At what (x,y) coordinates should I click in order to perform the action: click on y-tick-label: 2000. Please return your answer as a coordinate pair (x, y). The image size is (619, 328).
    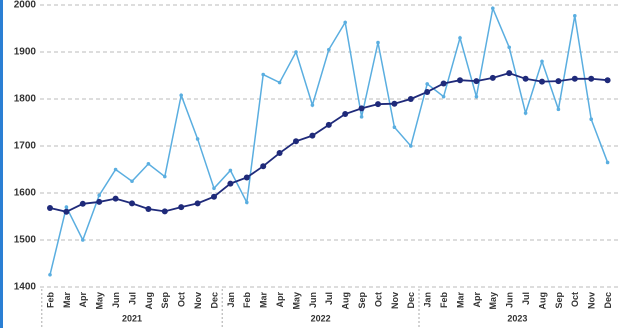
    Looking at the image, I should click on (25, 5).